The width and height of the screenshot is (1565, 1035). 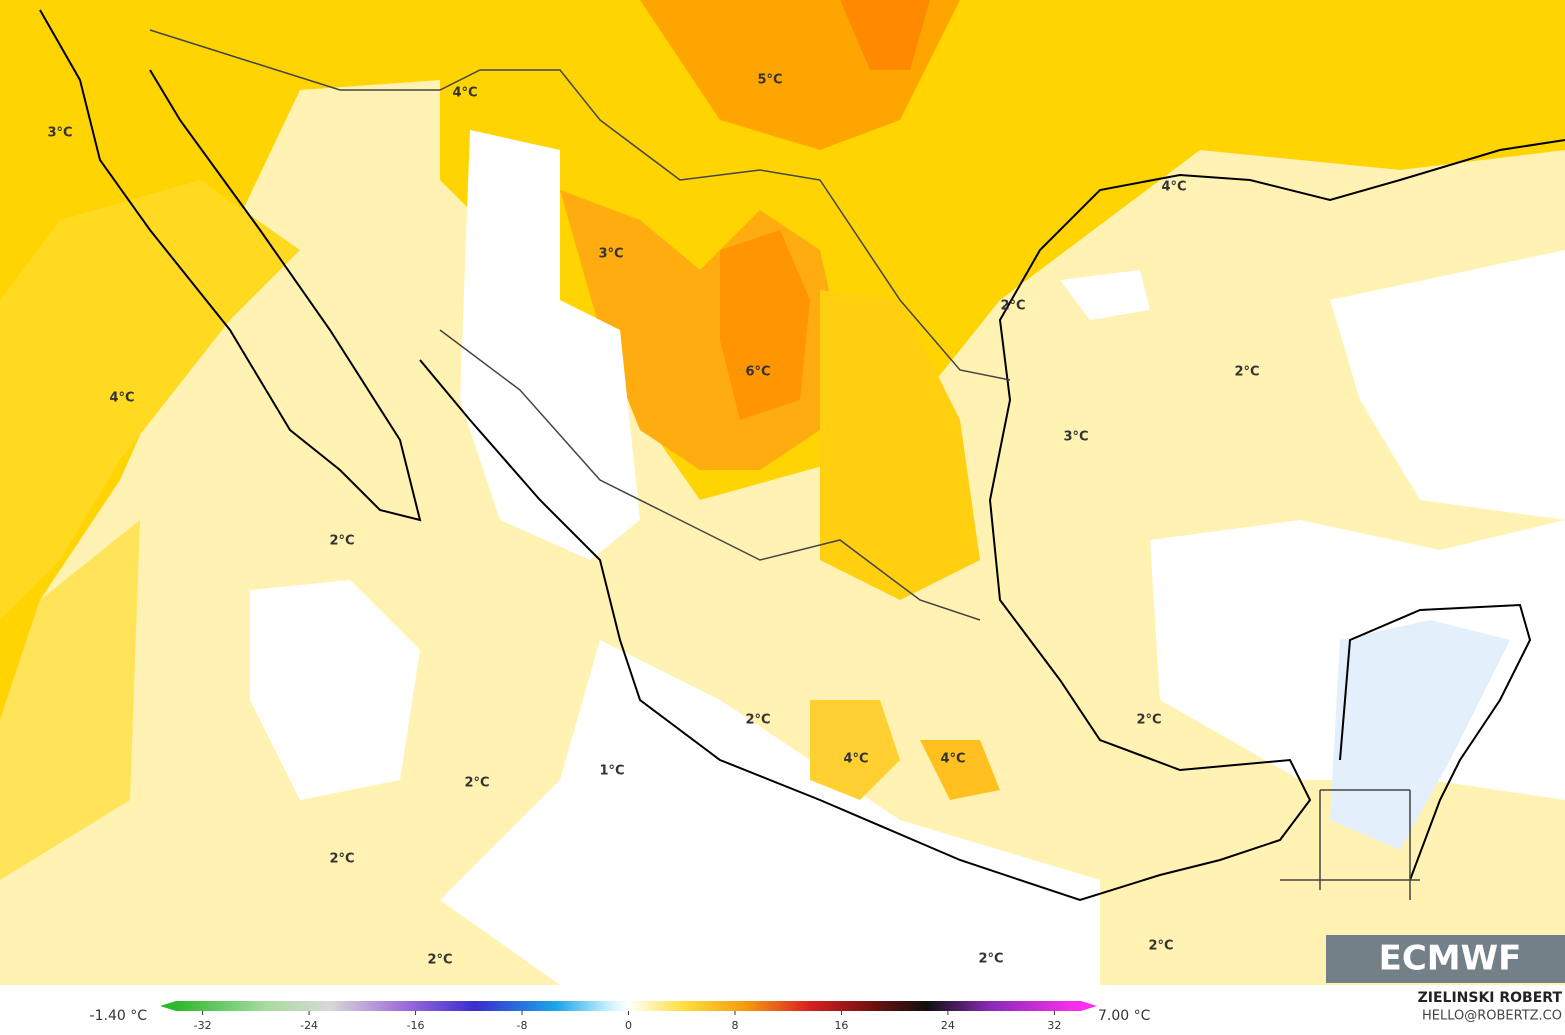 What do you see at coordinates (203, 1025) in the screenshot?
I see `colorbar-tick-label: -32` at bounding box center [203, 1025].